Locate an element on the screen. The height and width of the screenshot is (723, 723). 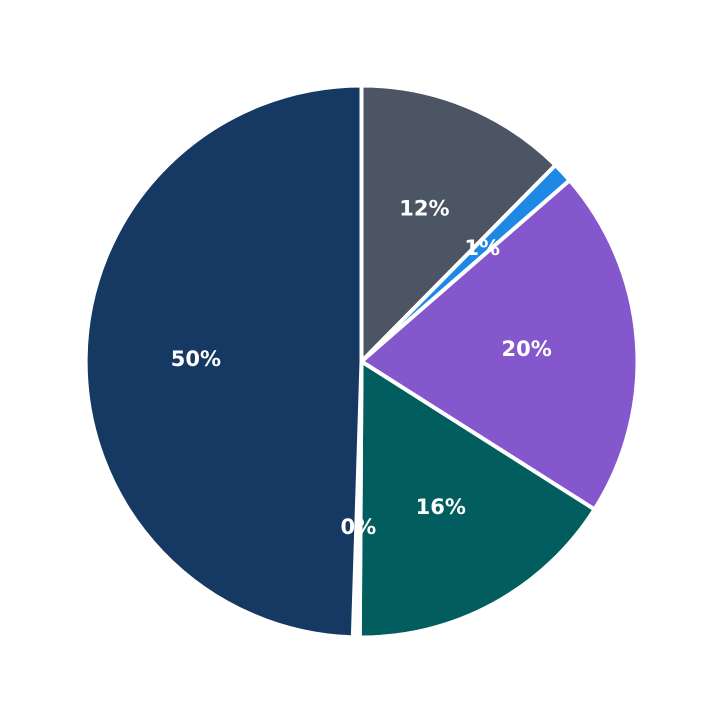
pie-slice-label-0: 12% is located at coordinates (424, 208).